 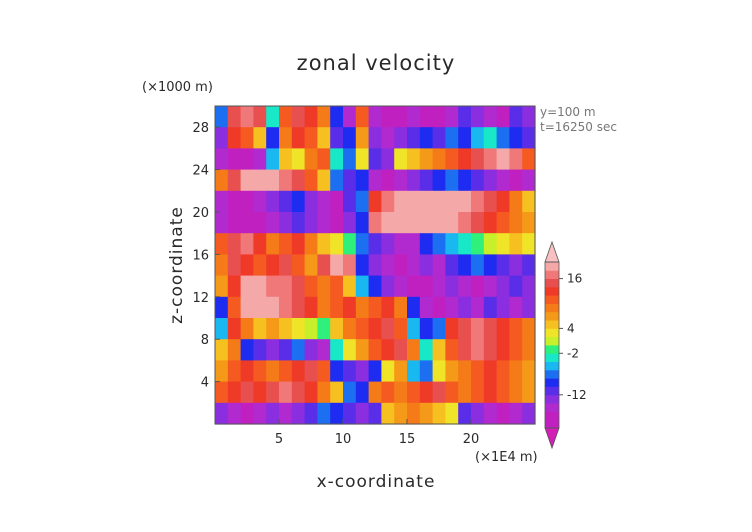 I want to click on colorbar-tick-label: -12, so click(x=577, y=395).